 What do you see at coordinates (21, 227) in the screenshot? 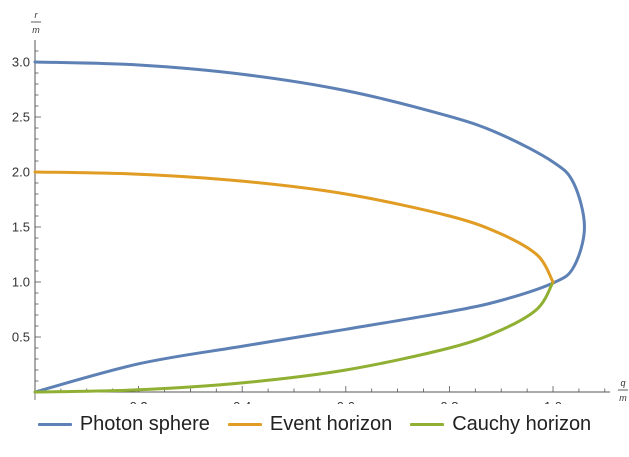
I see `y-tick-label: 1.5` at bounding box center [21, 227].